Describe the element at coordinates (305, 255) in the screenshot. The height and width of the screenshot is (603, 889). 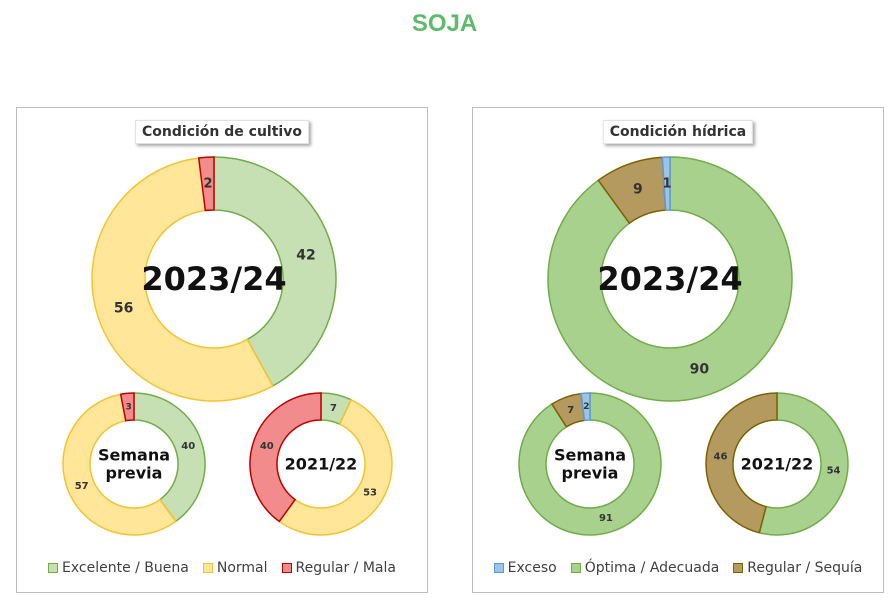
I see `data-label: 42` at that location.